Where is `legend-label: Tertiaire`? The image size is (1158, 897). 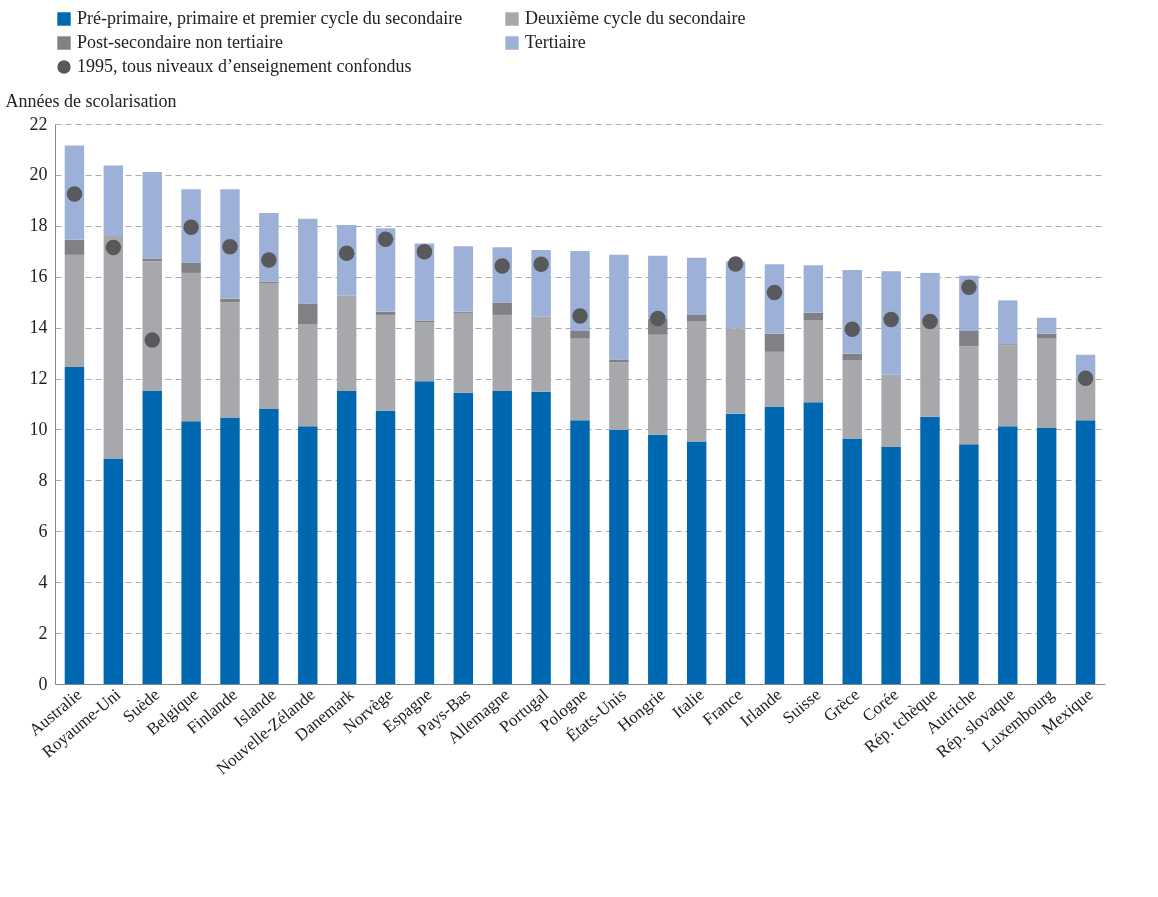
legend-label: Tertiaire is located at coordinates (555, 42).